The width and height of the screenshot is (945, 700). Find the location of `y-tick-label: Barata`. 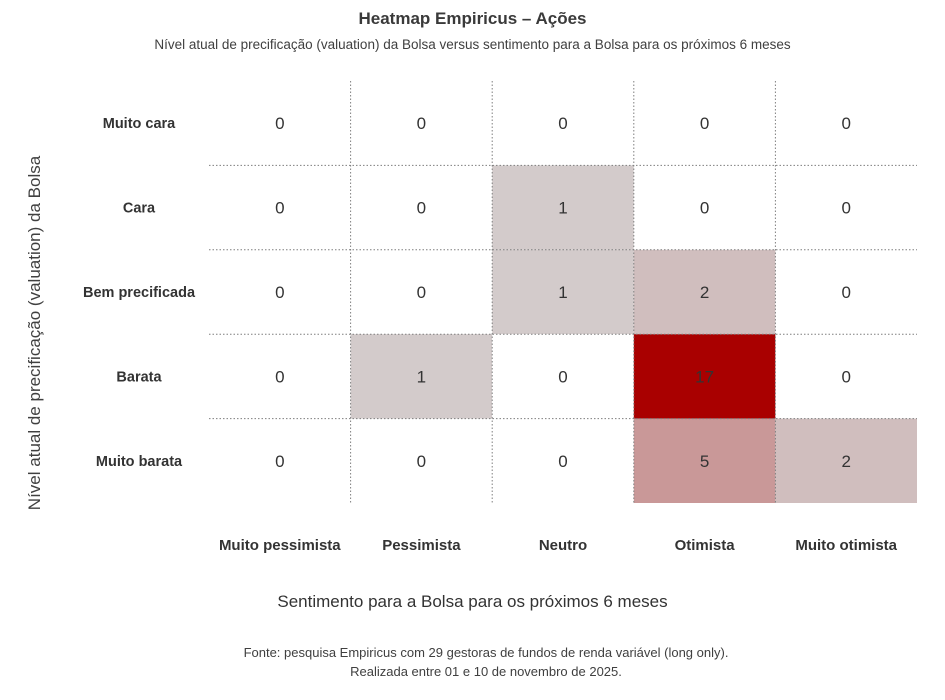

y-tick-label: Barata is located at coordinates (139, 377).